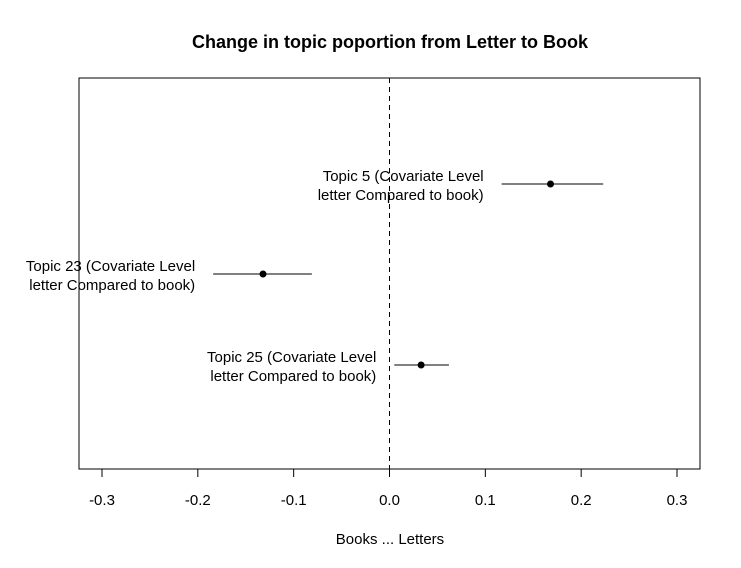 The image size is (741, 568). I want to click on x-tick-label: -0.1, so click(294, 500).